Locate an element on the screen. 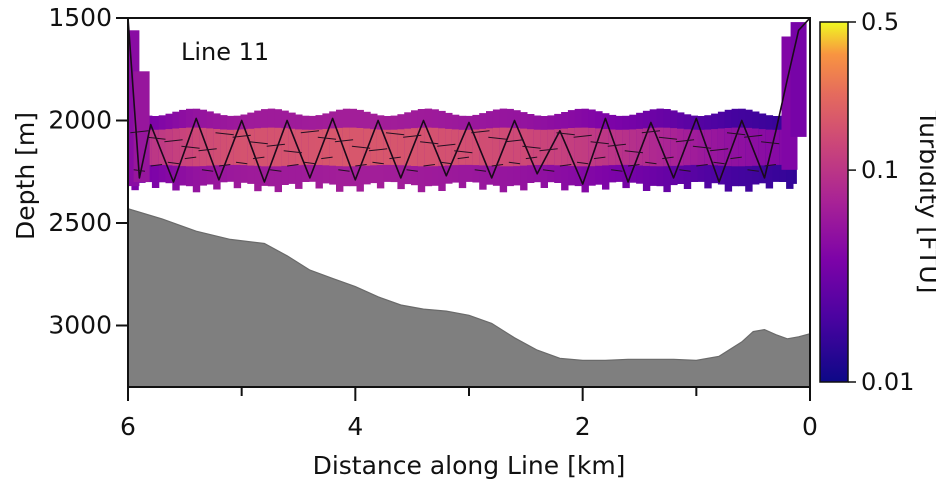  colorbar-ticks: 0.01 0.1 0.5 is located at coordinates (881, 202).